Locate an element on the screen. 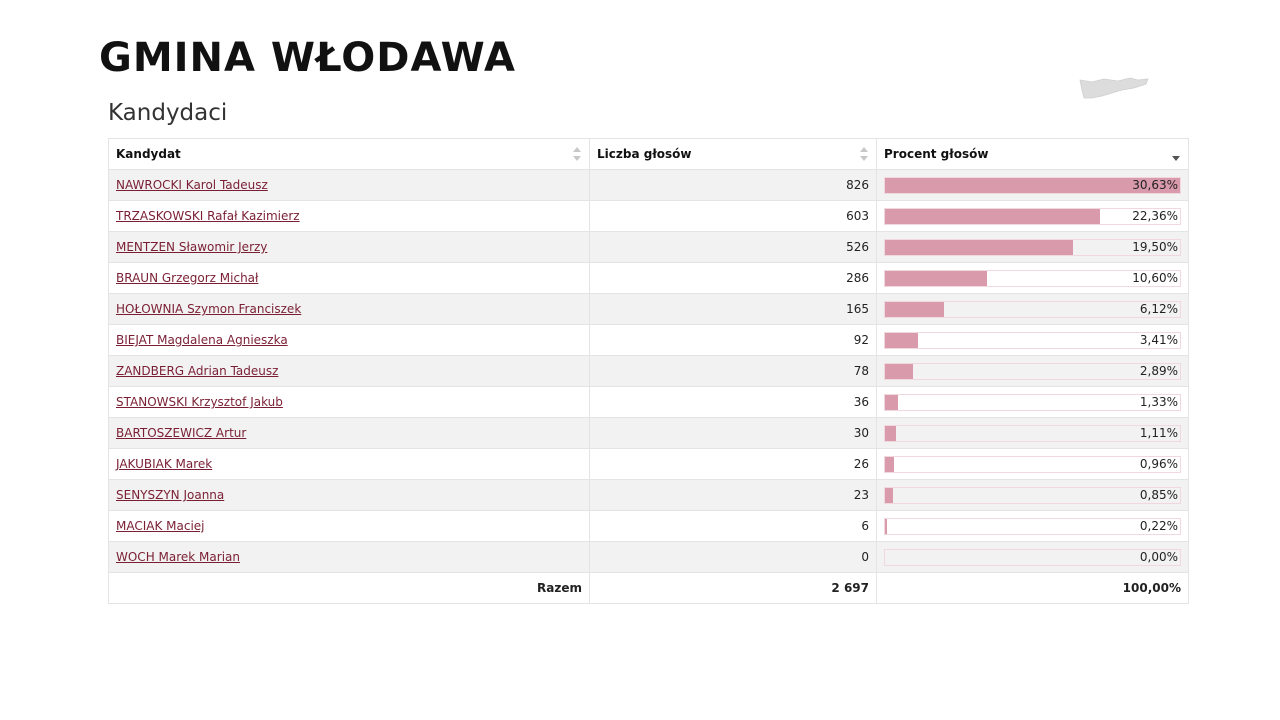 The height and width of the screenshot is (720, 1280). percent-cell: 2,89% is located at coordinates (1032, 371).